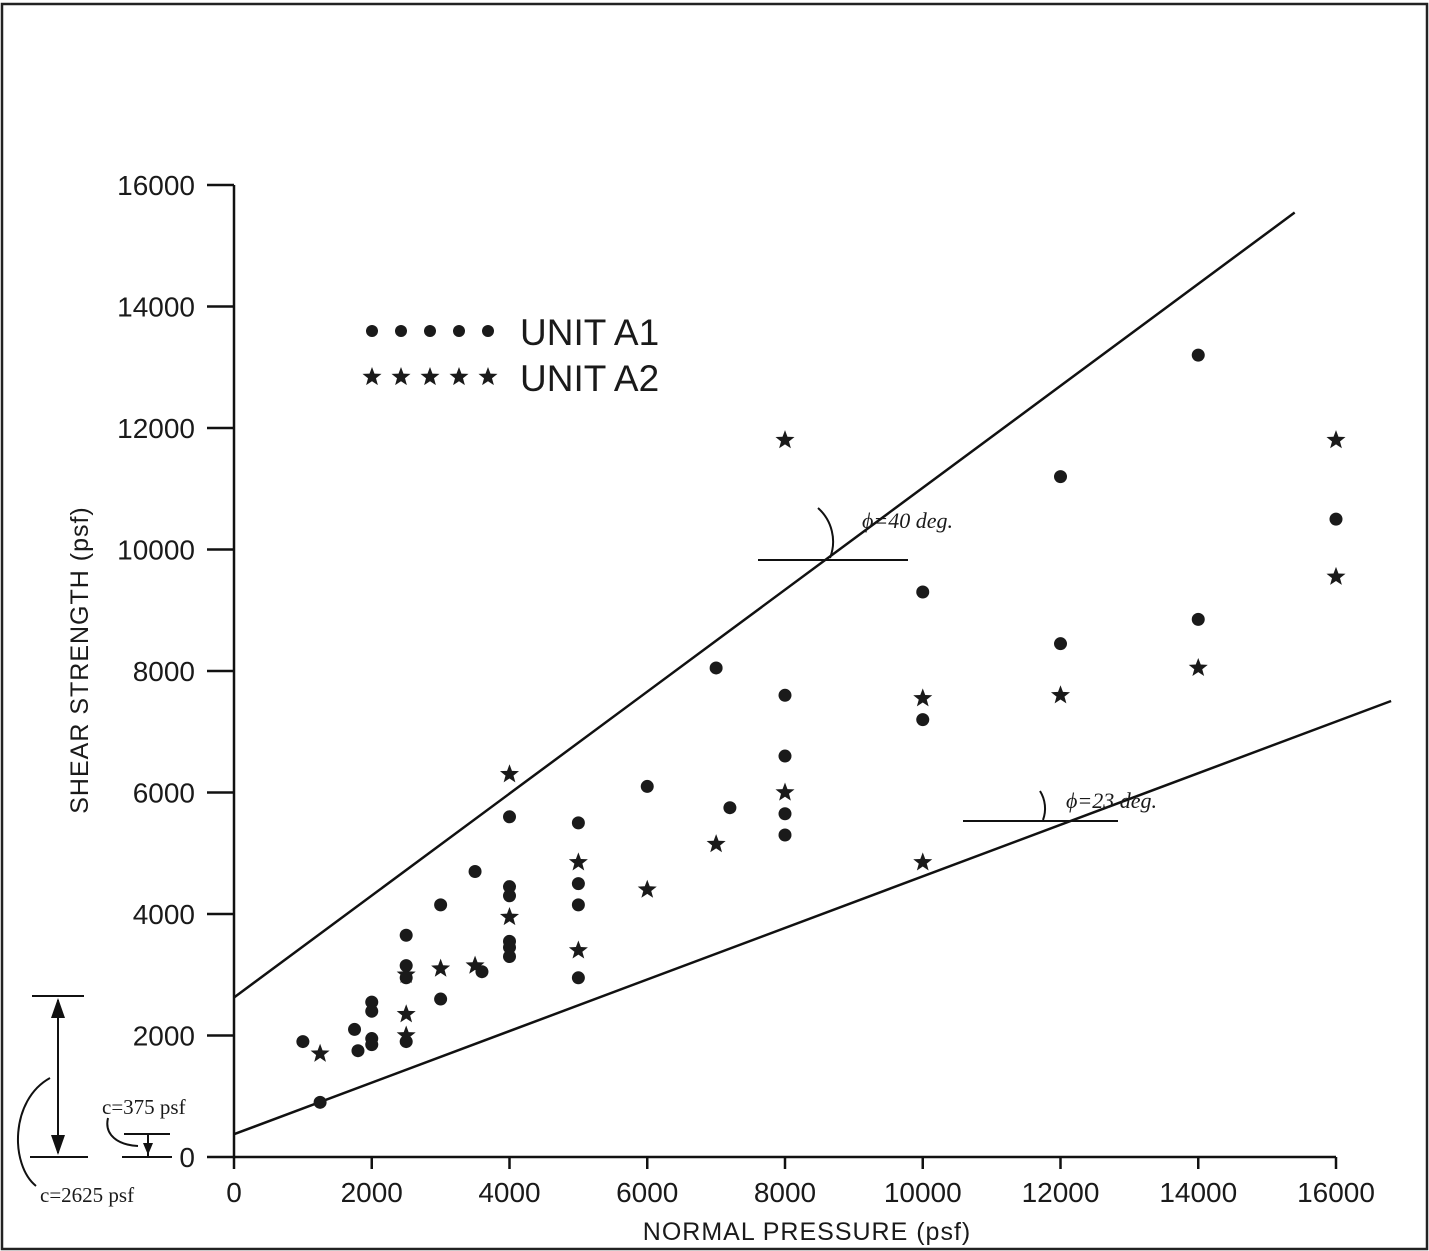 This screenshot has height=1251, width=1429. Describe the element at coordinates (807, 1232) in the screenshot. I see `x-axis-title: NORMAL PRESSURE (psf)` at that location.